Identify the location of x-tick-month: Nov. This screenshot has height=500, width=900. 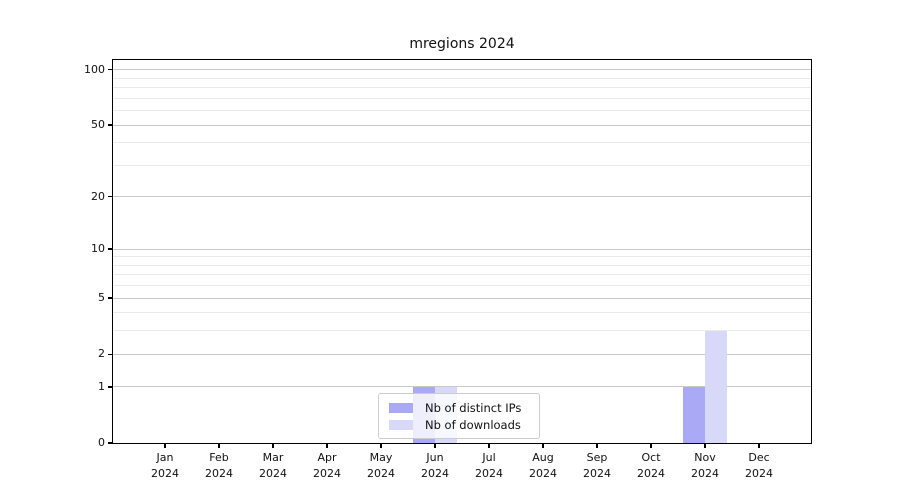
(705, 457).